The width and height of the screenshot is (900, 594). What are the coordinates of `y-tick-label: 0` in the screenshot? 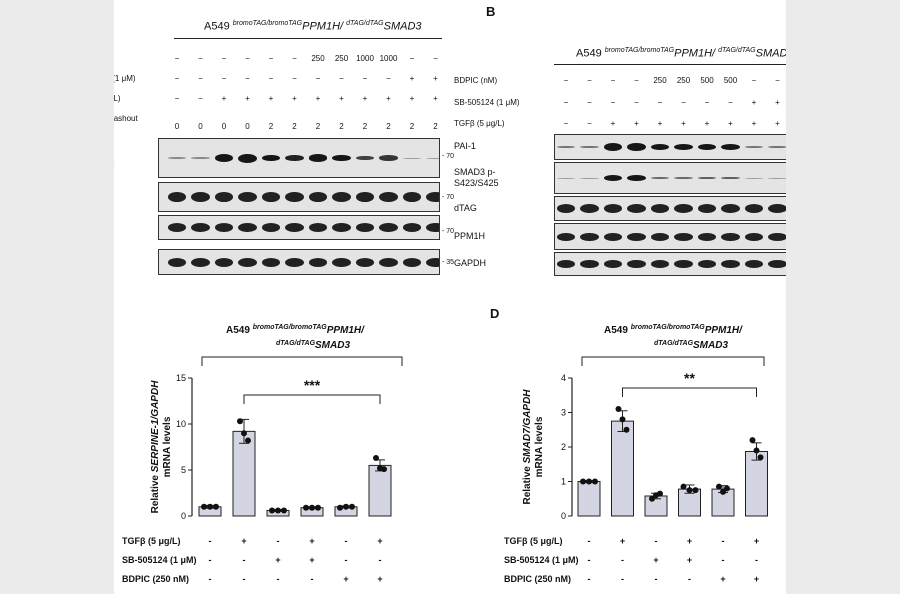 It's located at (563, 516).